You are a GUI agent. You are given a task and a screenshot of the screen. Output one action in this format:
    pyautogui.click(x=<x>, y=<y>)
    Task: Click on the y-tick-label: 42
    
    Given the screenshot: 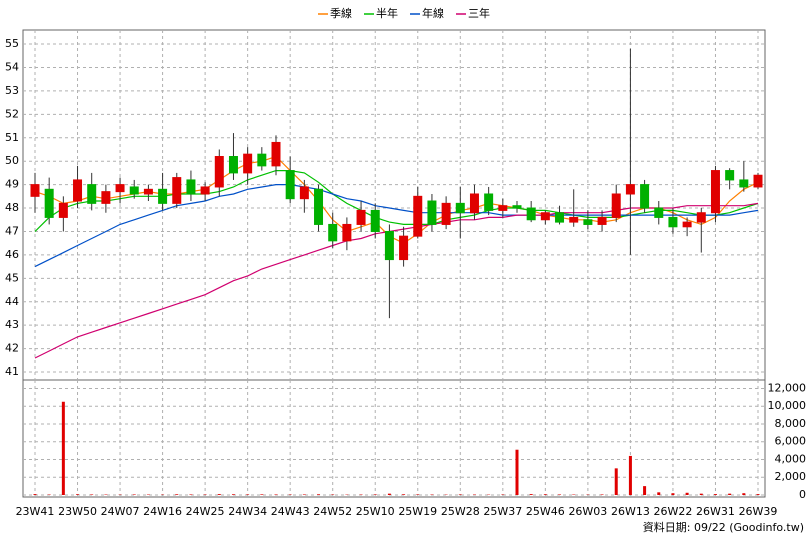 What is the action you would take?
    pyautogui.click(x=12, y=348)
    